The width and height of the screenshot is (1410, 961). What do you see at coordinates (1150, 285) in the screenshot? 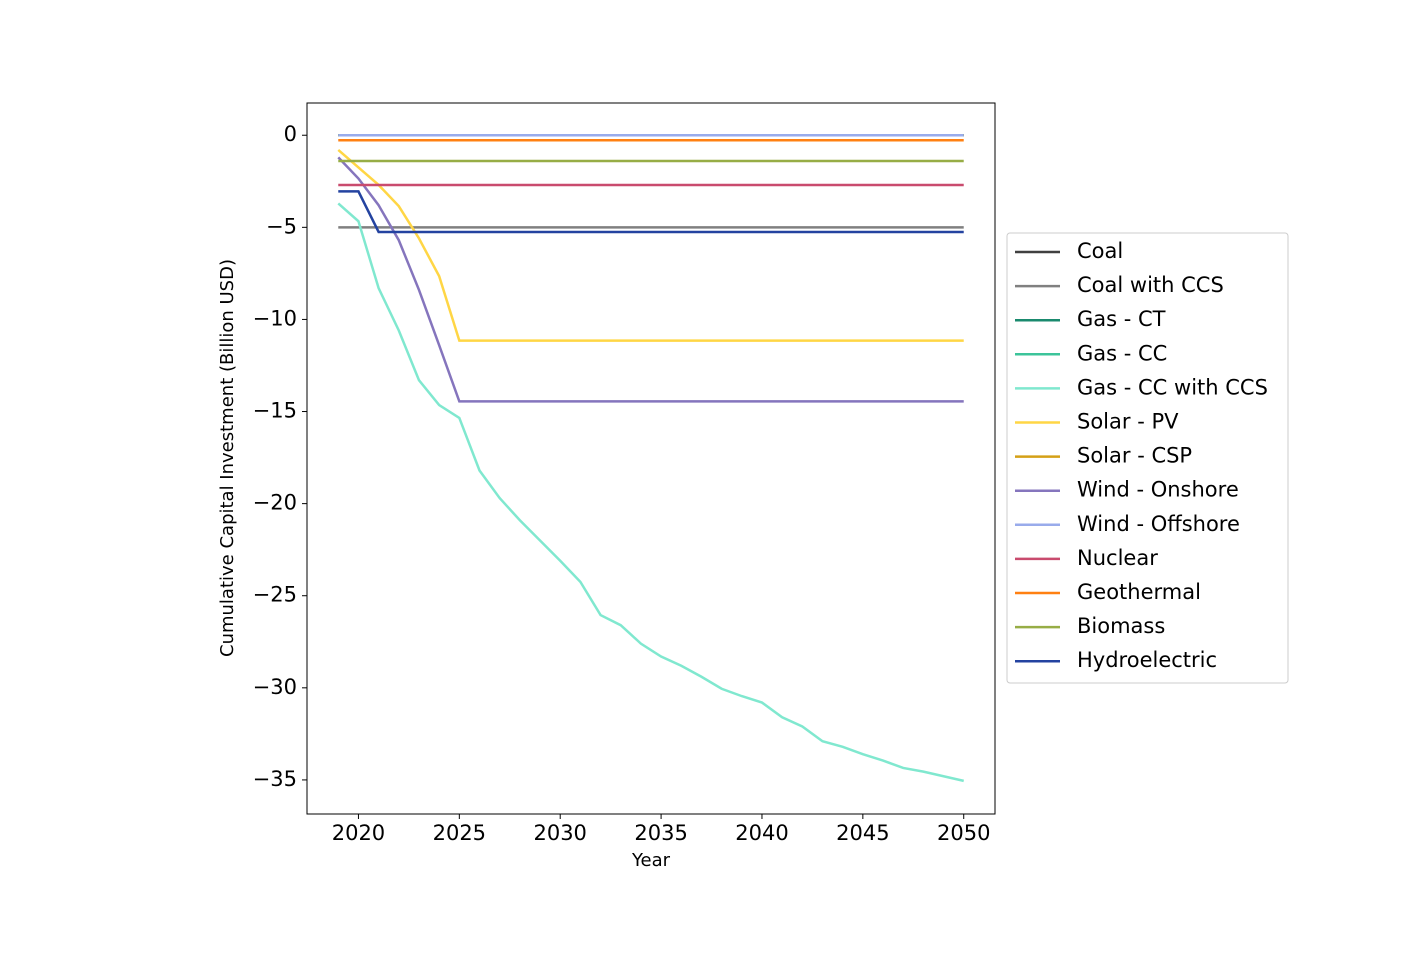
I see `legend-label: Coal with CCS` at bounding box center [1150, 285].